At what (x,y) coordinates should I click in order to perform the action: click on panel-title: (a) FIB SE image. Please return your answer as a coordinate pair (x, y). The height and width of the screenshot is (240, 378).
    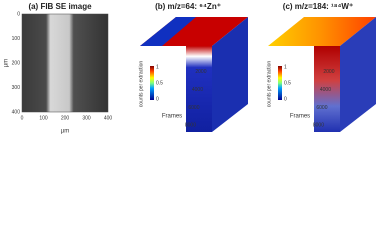
    Looking at the image, I should click on (60, 6).